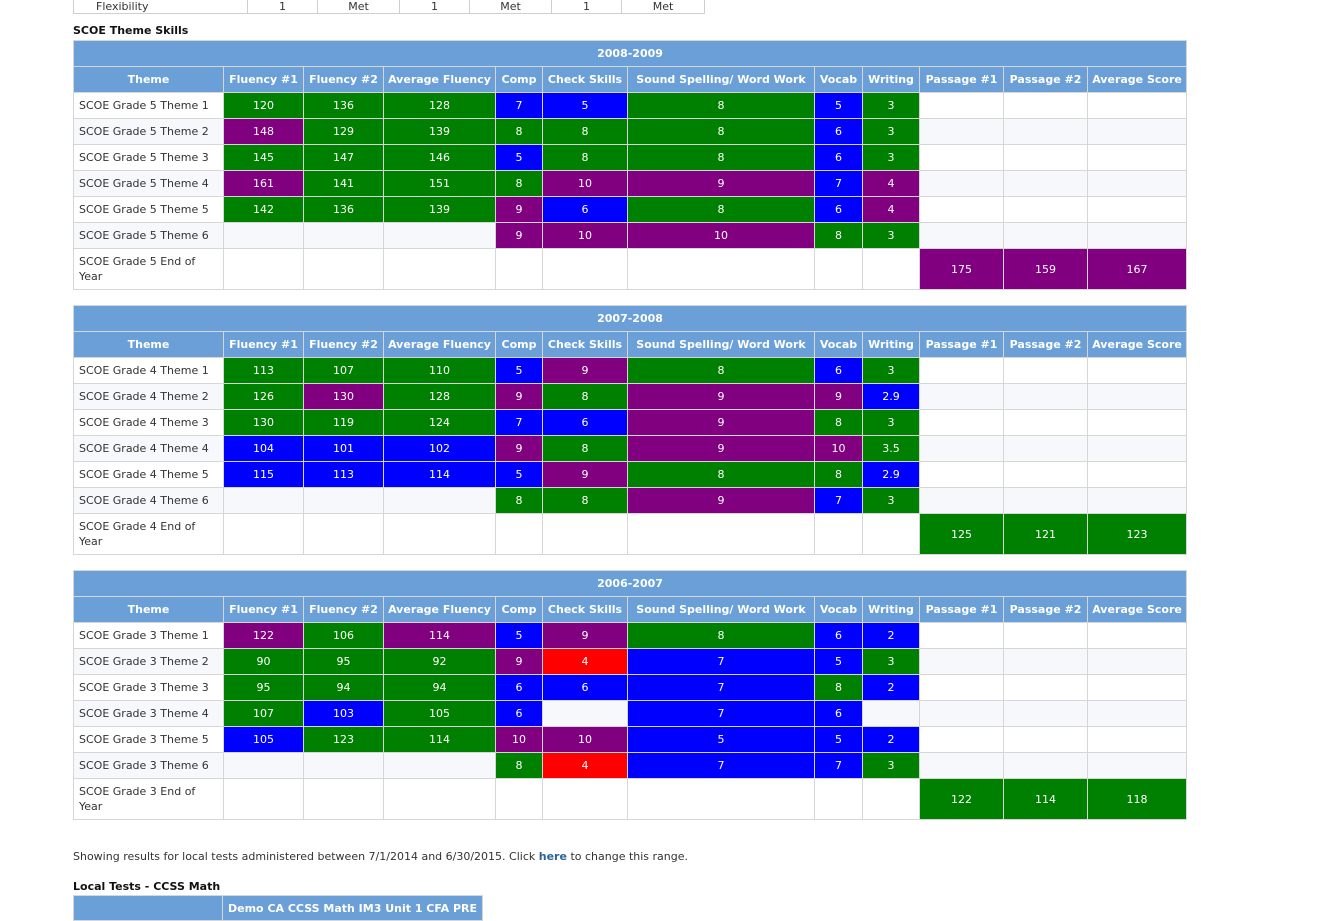 This screenshot has height=921, width=1319. Describe the element at coordinates (148, 739) in the screenshot. I see `theme-name-cell: SCOE Grade 3 Theme 5` at that location.